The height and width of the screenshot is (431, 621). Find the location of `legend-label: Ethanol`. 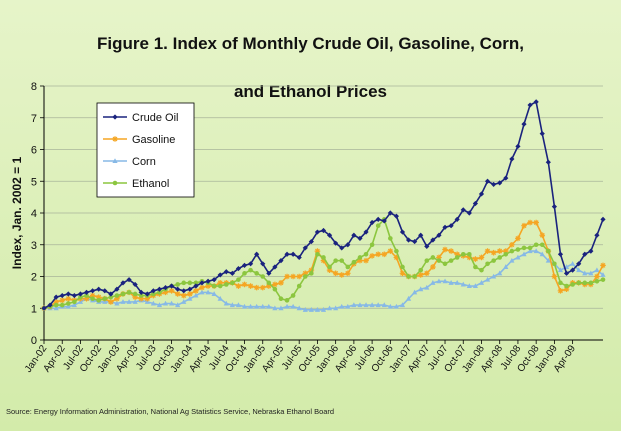

legend-label: Ethanol is located at coordinates (150, 184).